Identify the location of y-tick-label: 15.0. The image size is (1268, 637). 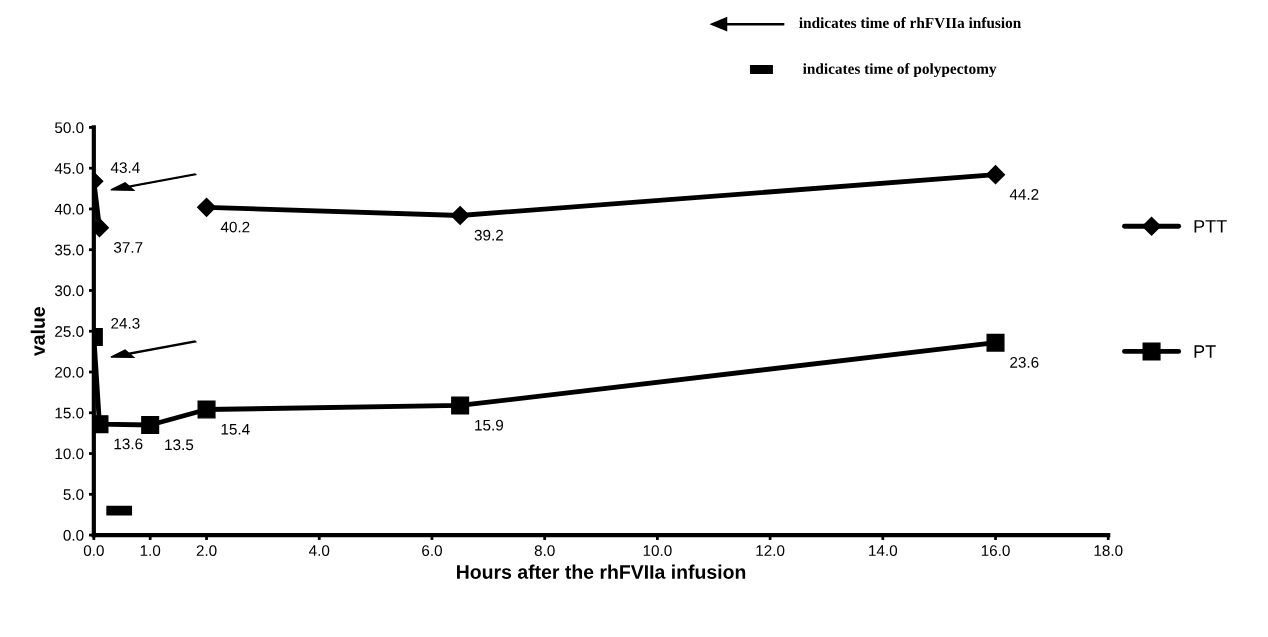
(69, 413).